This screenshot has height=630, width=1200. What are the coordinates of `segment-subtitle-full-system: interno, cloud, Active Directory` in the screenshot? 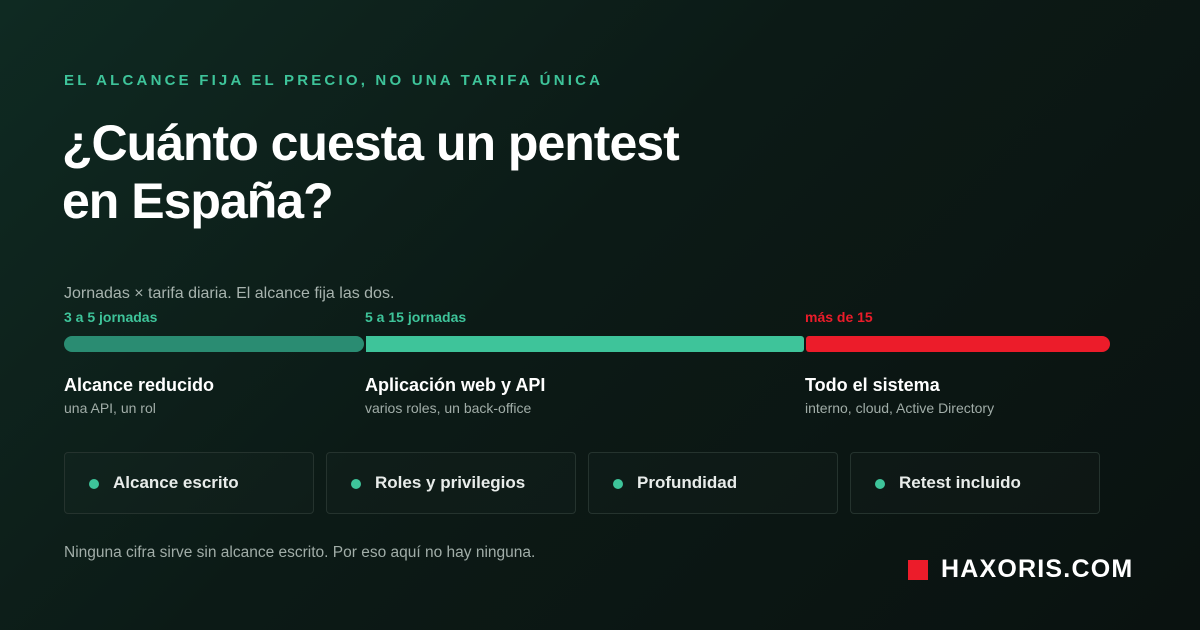 It's located at (900, 408).